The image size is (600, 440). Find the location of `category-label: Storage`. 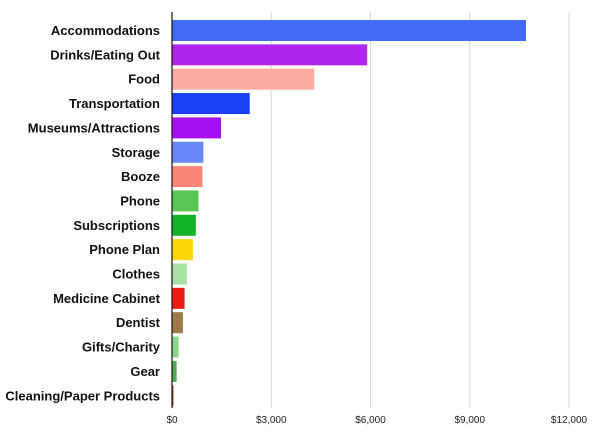

category-label: Storage is located at coordinates (136, 152).